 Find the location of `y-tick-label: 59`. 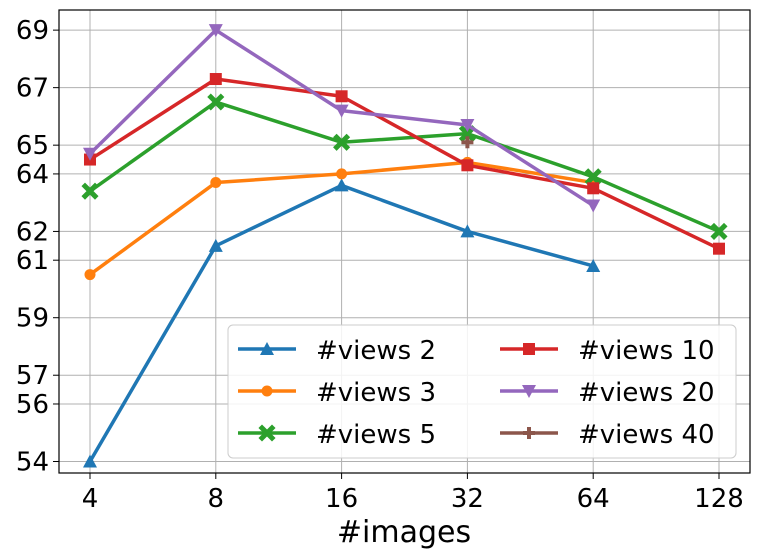

y-tick-label: 59 is located at coordinates (32, 319).